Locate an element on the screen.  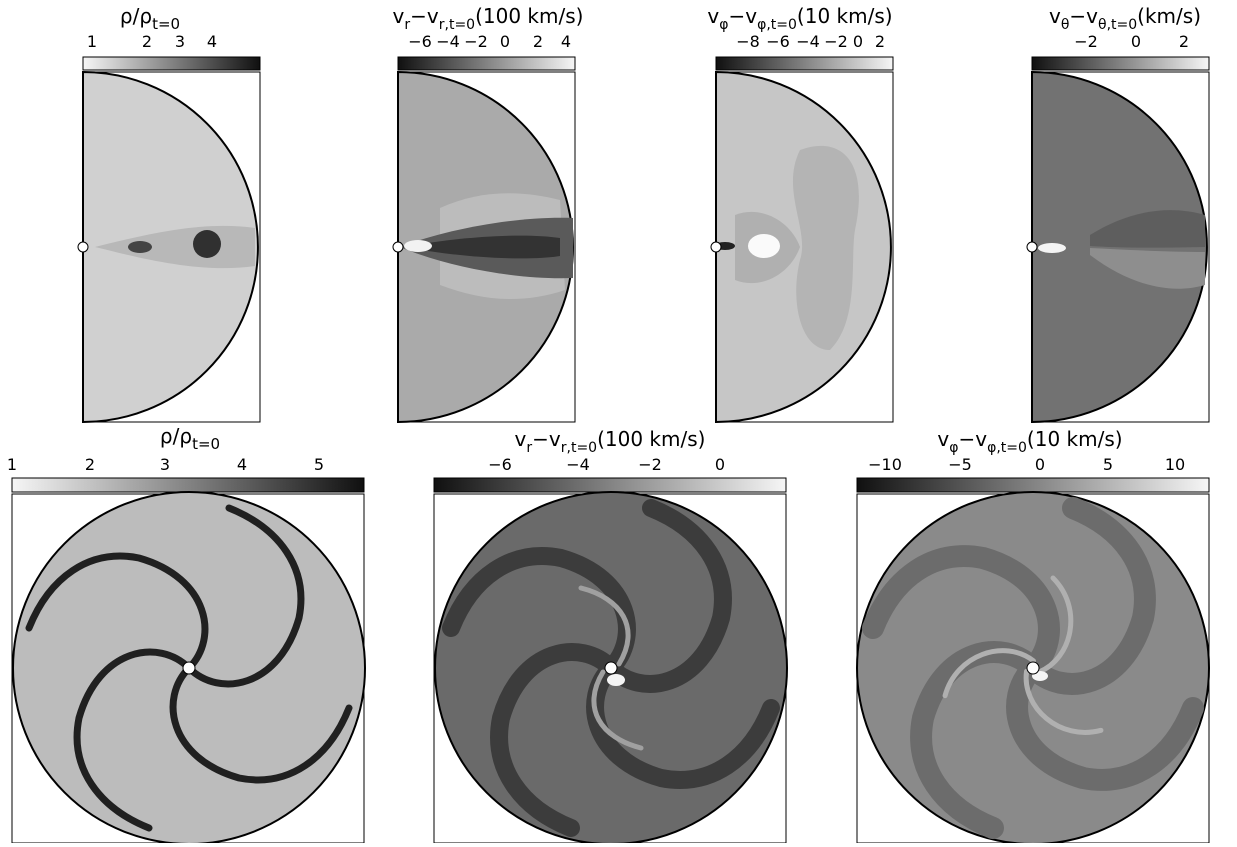
colorbar: −6 −4 −2 0 2 4 is located at coordinates (486, 51).